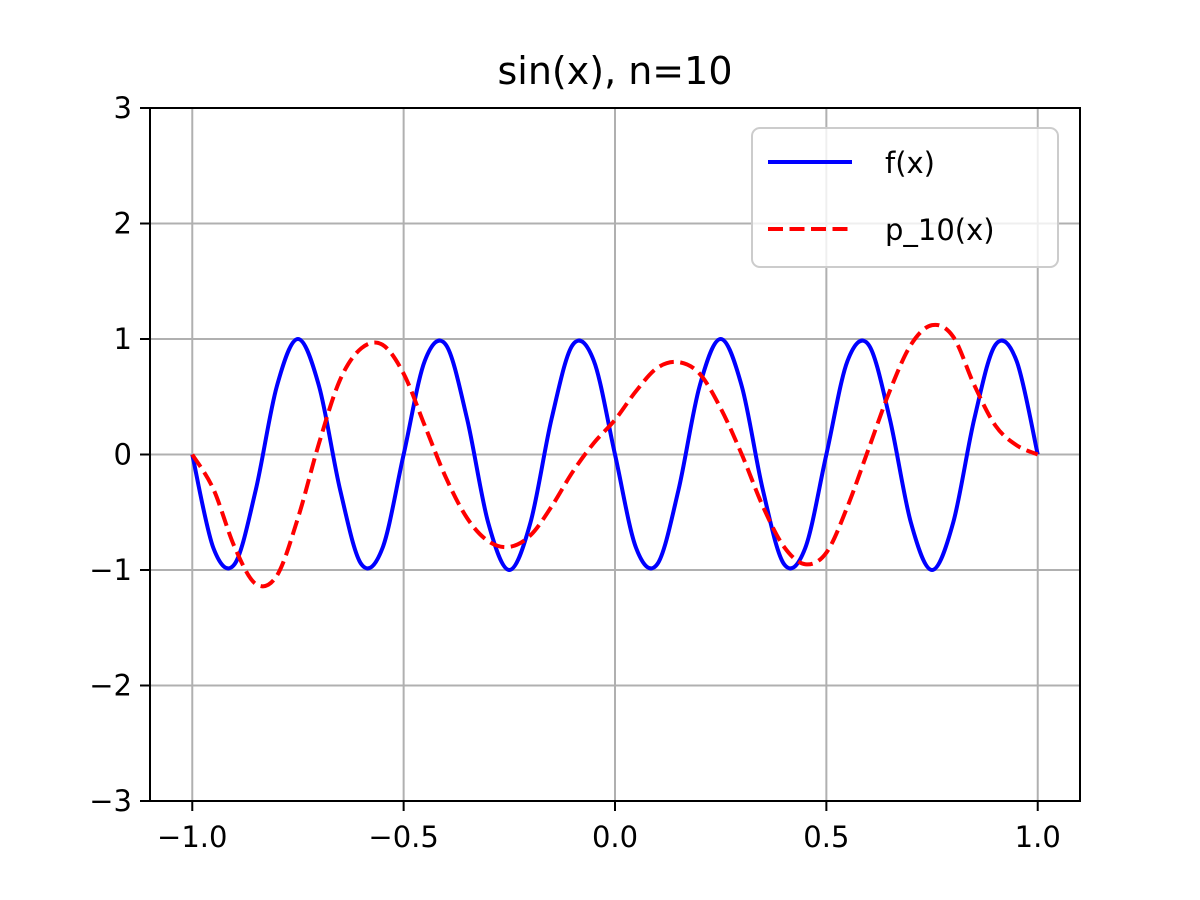  I want to click on y-tick-label: 2, so click(123, 224).